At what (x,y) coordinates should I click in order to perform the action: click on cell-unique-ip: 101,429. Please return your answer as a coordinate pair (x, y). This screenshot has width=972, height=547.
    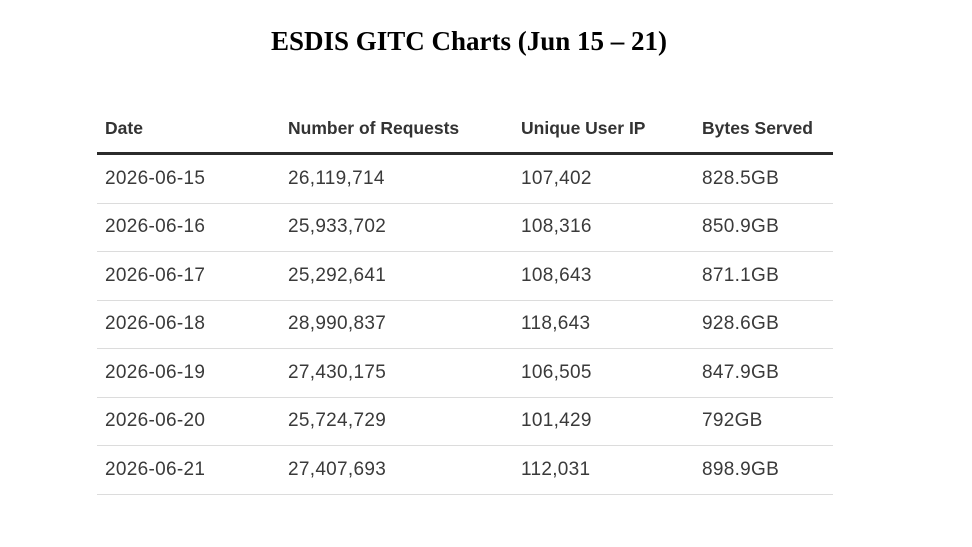
    Looking at the image, I should click on (603, 421).